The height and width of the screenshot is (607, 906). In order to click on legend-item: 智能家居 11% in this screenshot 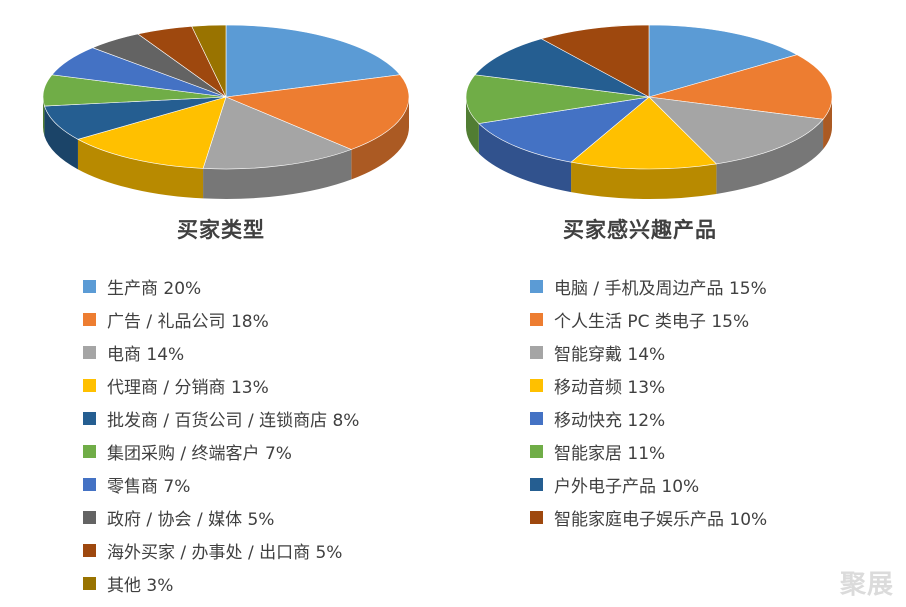, I will do `click(648, 451)`.